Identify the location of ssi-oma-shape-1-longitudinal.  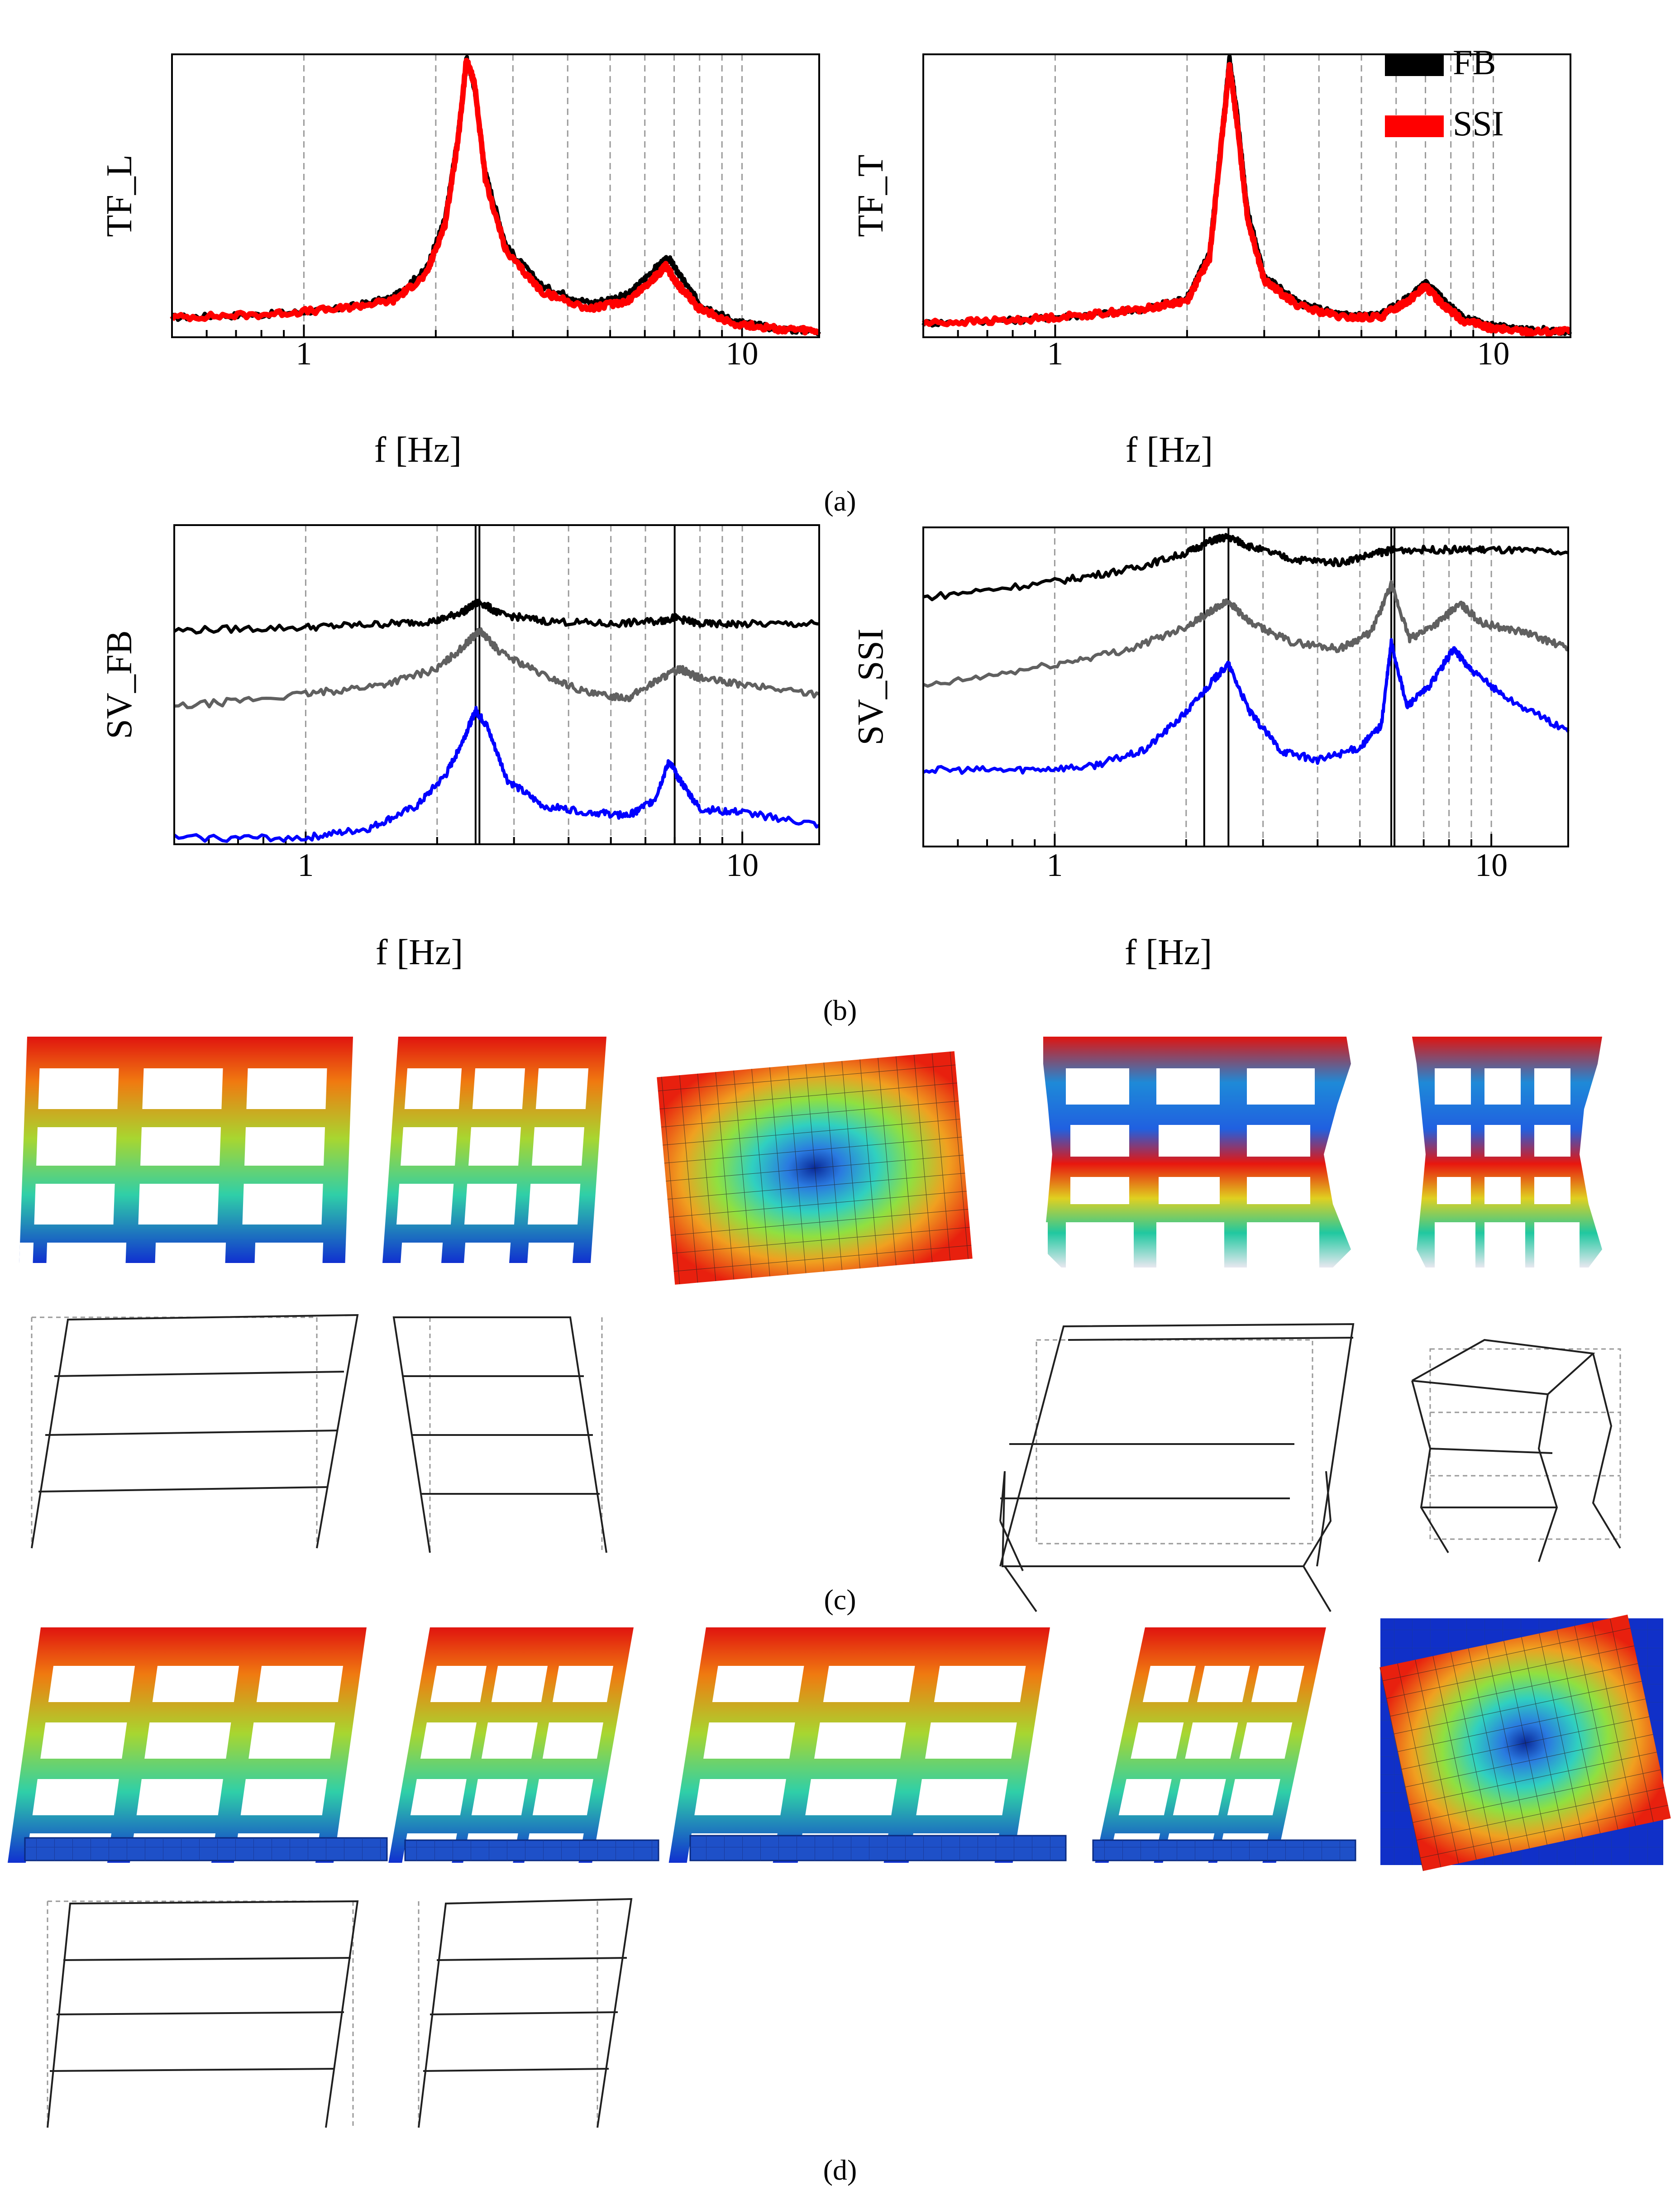
(203, 2014).